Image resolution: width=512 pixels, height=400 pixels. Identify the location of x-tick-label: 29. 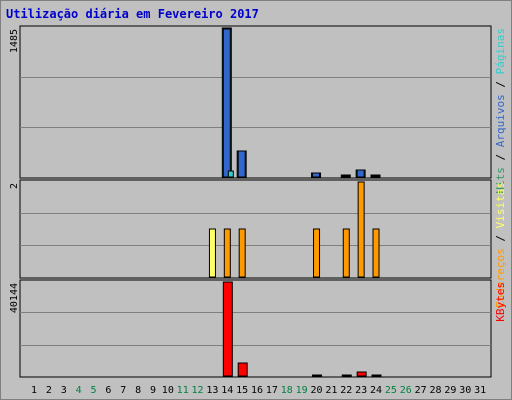
(450, 390).